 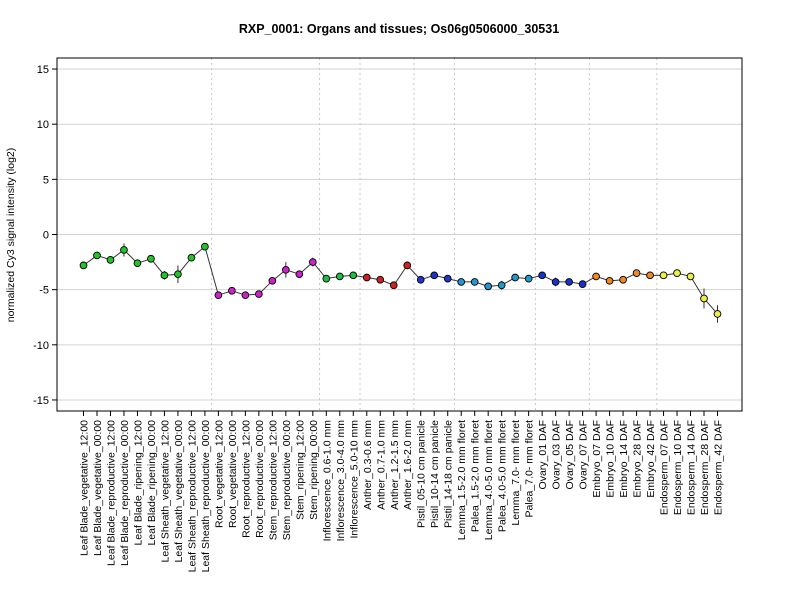 I want to click on x-tick-label: Palea_4.0-5.0 mm floret, so click(x=503, y=476).